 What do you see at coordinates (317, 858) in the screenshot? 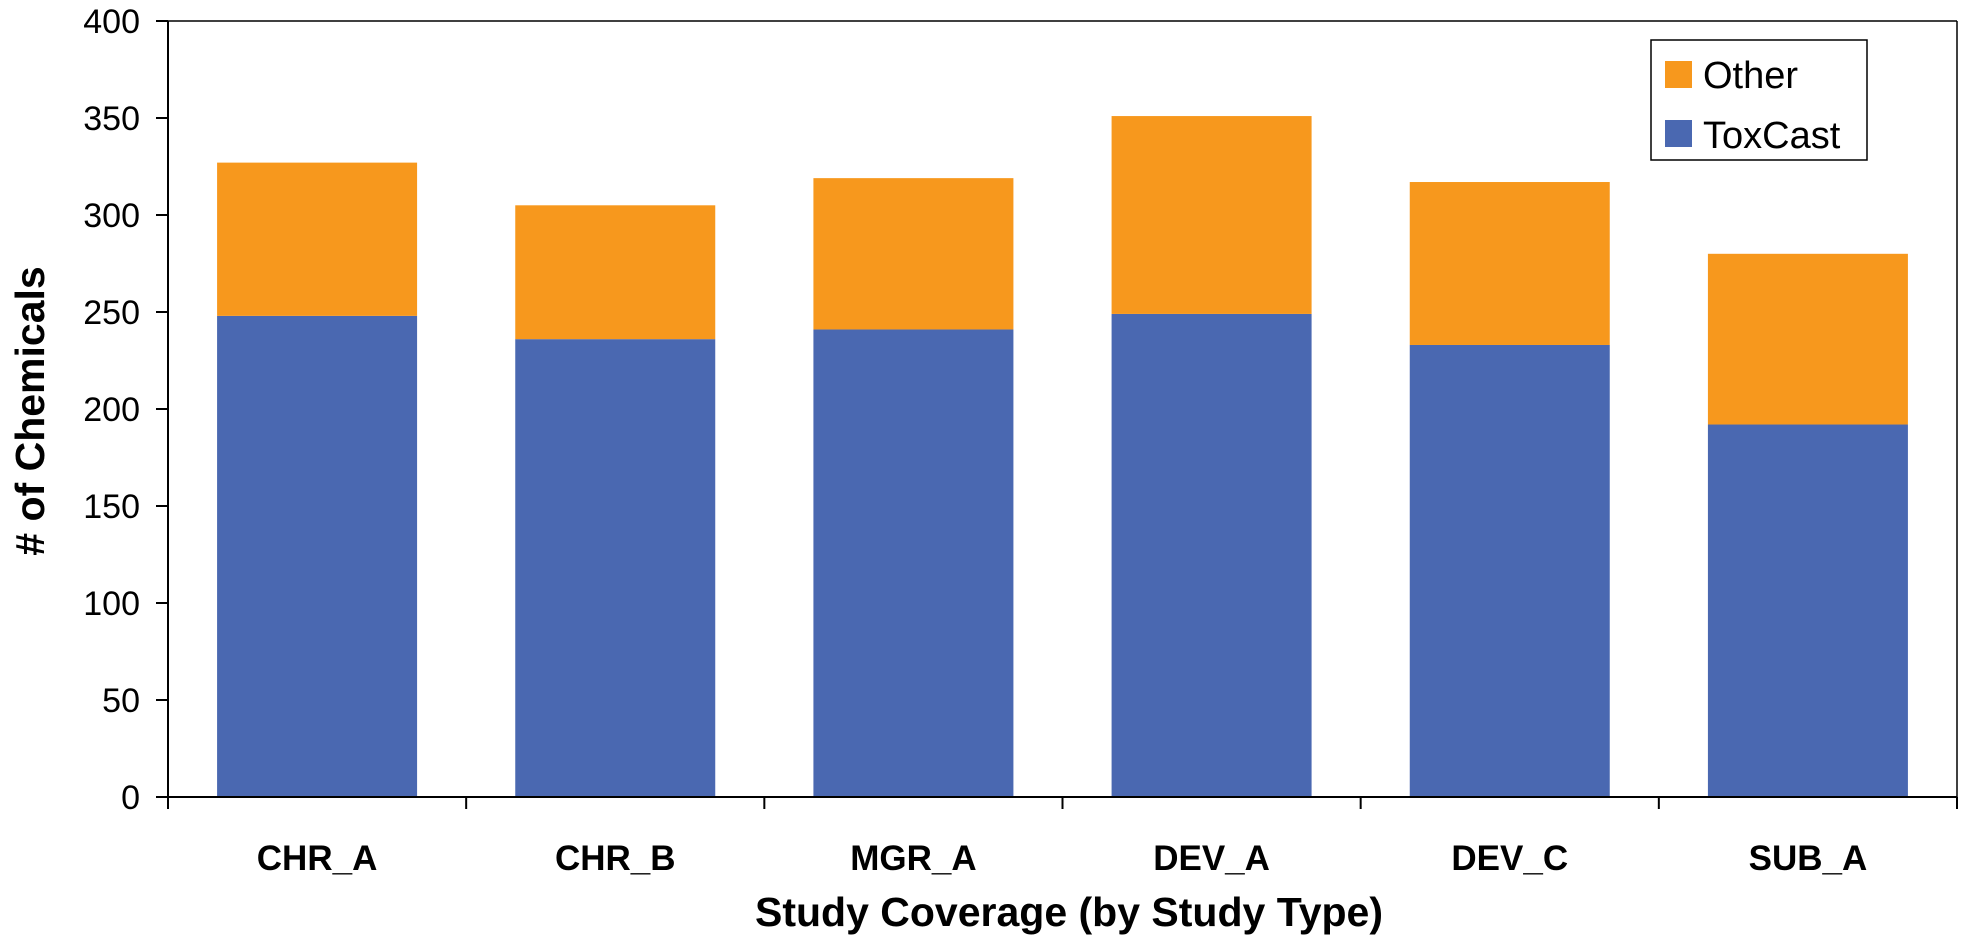
I see `x-tick-label-chr-a: CHR_A` at bounding box center [317, 858].